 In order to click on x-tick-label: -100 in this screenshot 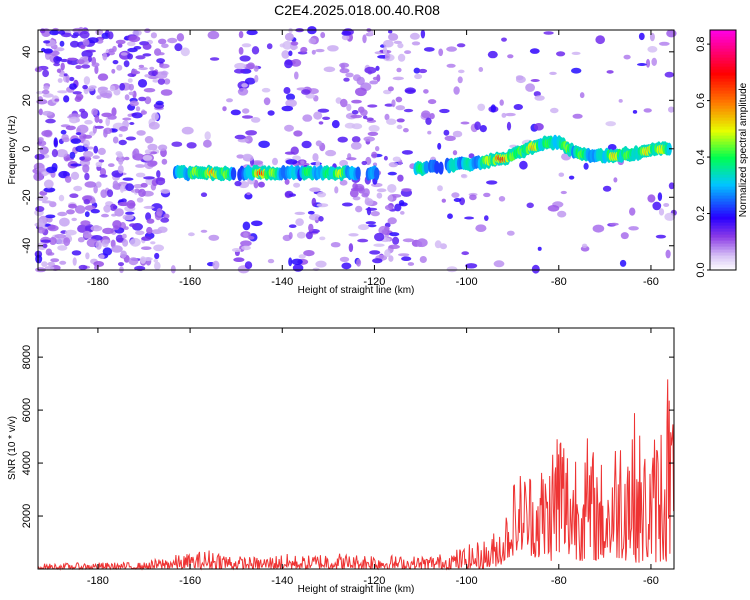, I will do `click(467, 581)`.